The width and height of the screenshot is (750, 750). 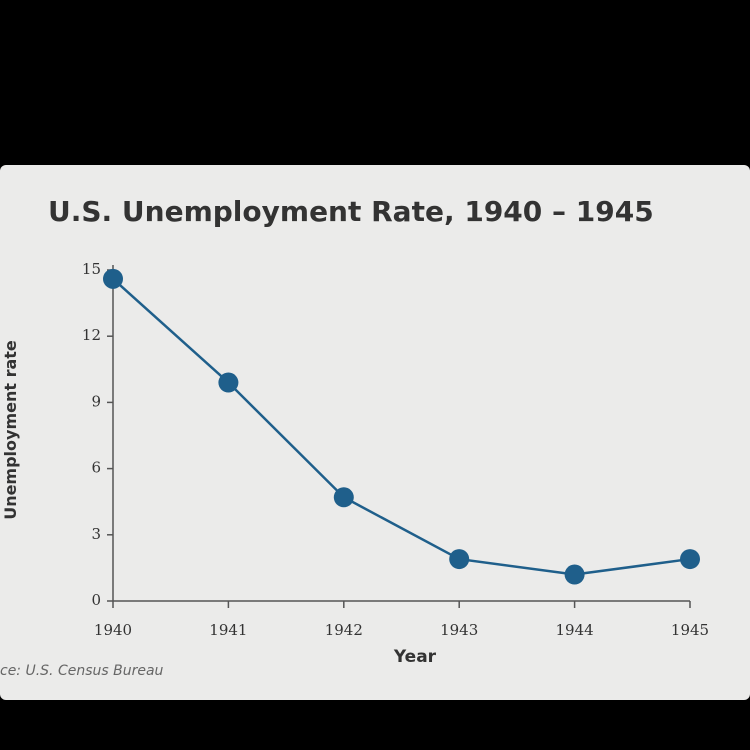 I want to click on chart-title: U.S. Unemployment Rate, 1940 – 1945, so click(x=351, y=211).